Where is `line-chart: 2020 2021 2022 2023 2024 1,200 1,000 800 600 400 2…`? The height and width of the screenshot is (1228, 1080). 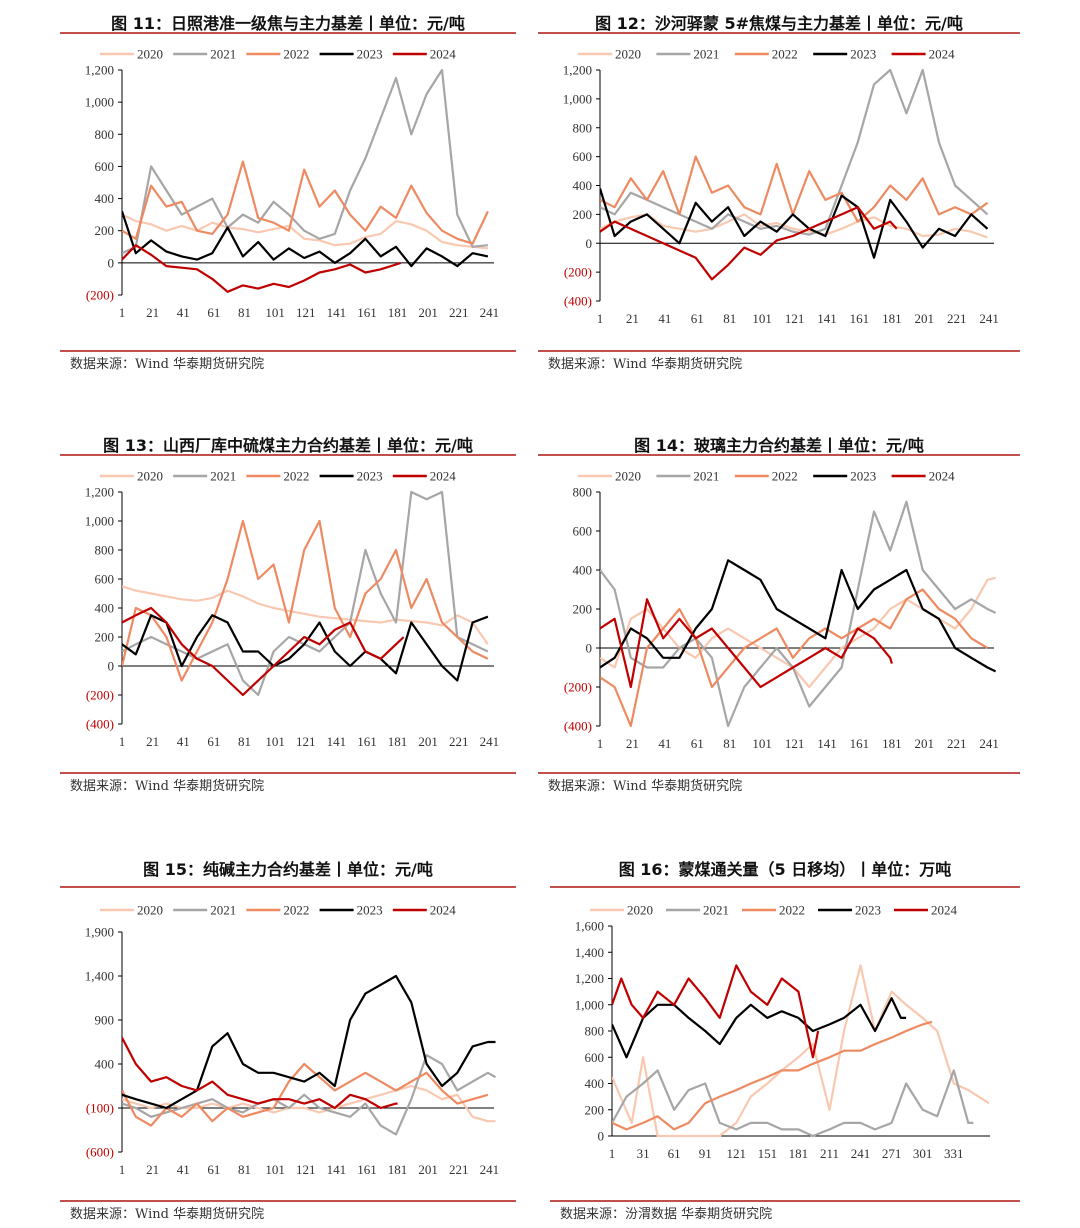
line-chart: 2020 2021 2022 2023 2024 1,200 1,000 800 600 400 2… is located at coordinates (292, 609).